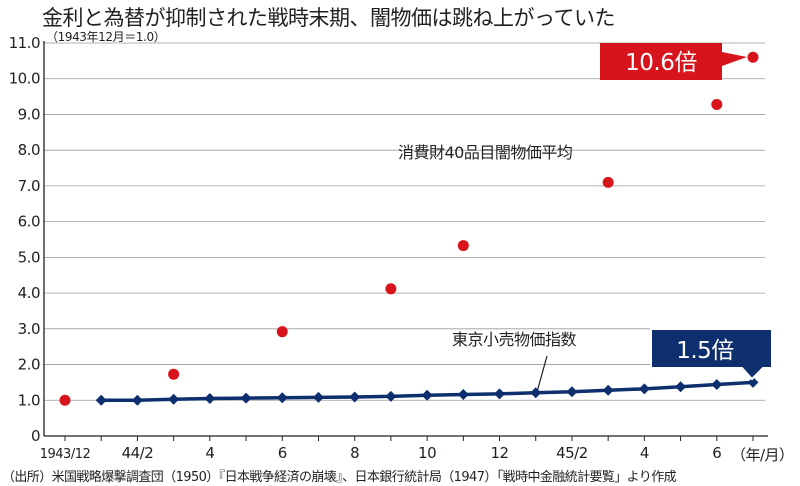  What do you see at coordinates (29, 257) in the screenshot?
I see `y-tick-label: 5.0` at bounding box center [29, 257].